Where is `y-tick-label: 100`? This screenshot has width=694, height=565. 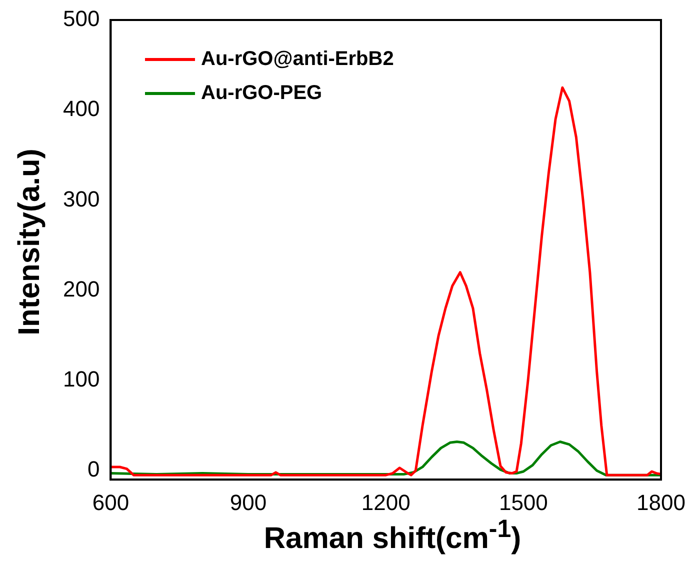
y-tick-label: 100 is located at coordinates (81, 379).